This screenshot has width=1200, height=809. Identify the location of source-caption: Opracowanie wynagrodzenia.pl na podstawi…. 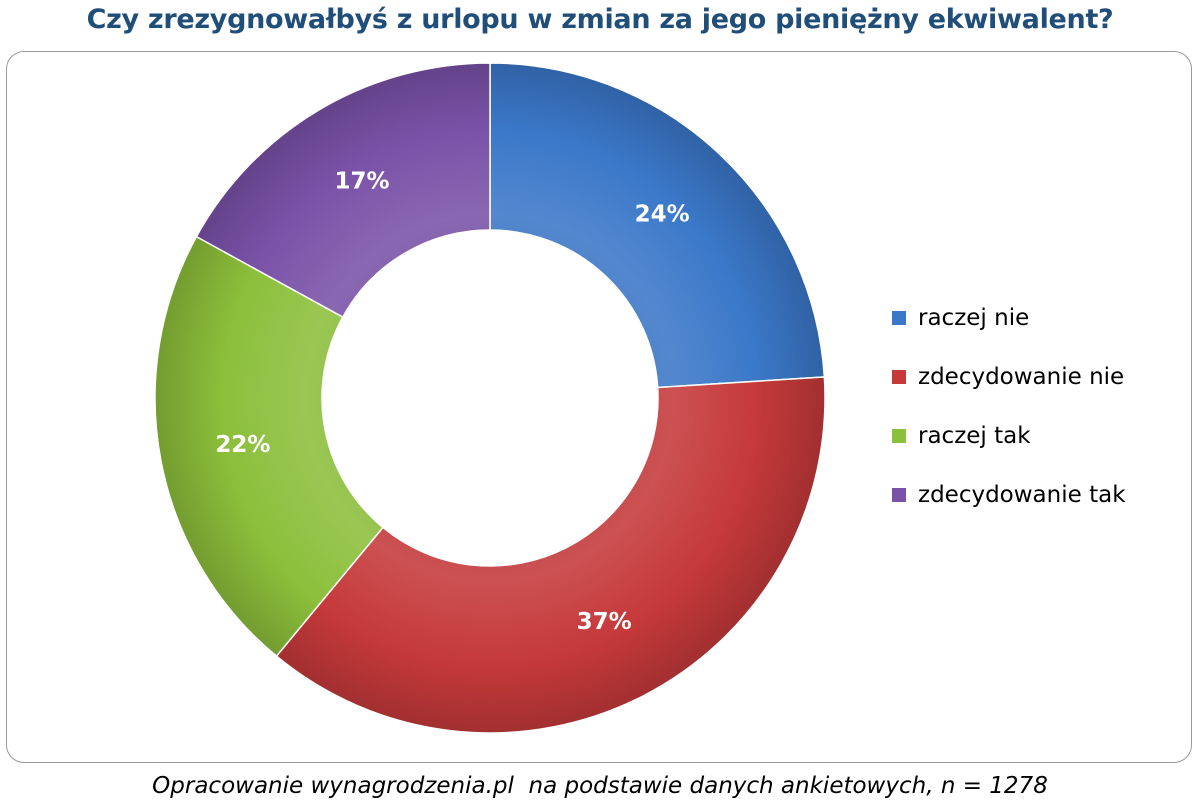
(600, 786).